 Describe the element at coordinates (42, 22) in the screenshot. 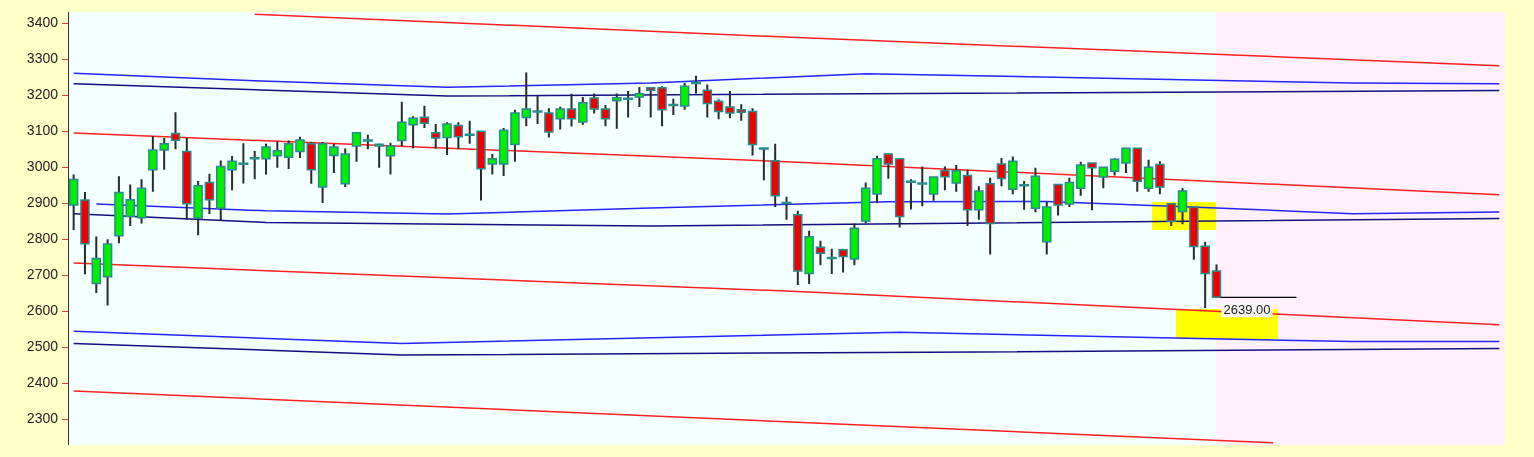

I see `y-tick-label: 3400` at that location.